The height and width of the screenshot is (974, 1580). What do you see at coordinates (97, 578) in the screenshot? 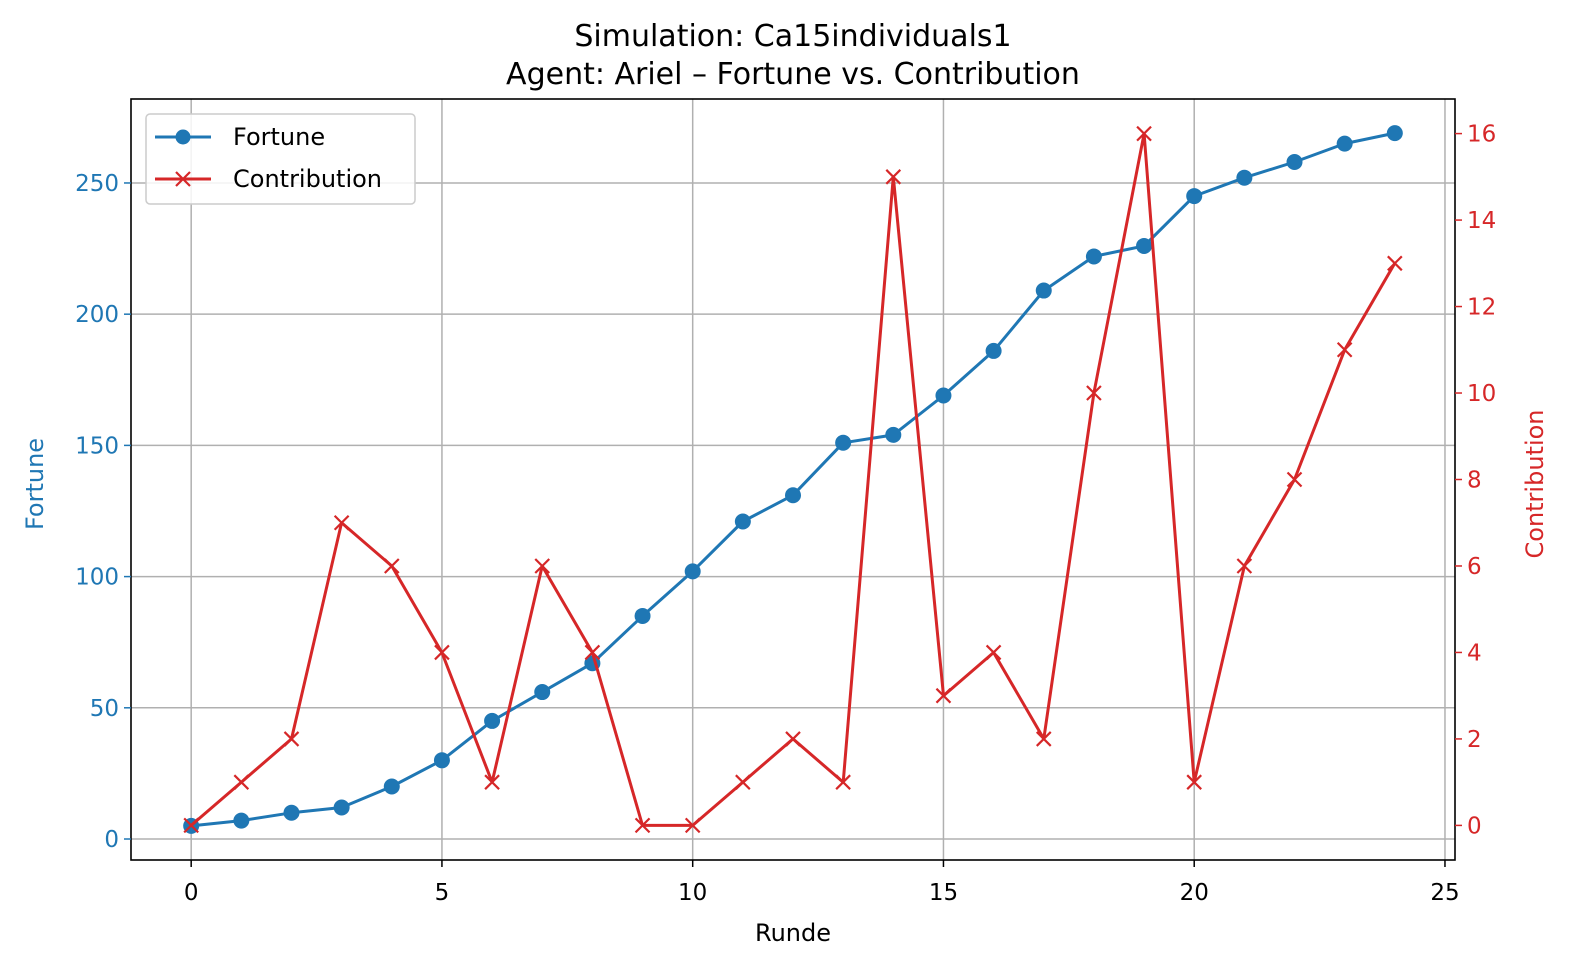
I see `y-tick-label-left: 100` at bounding box center [97, 578].